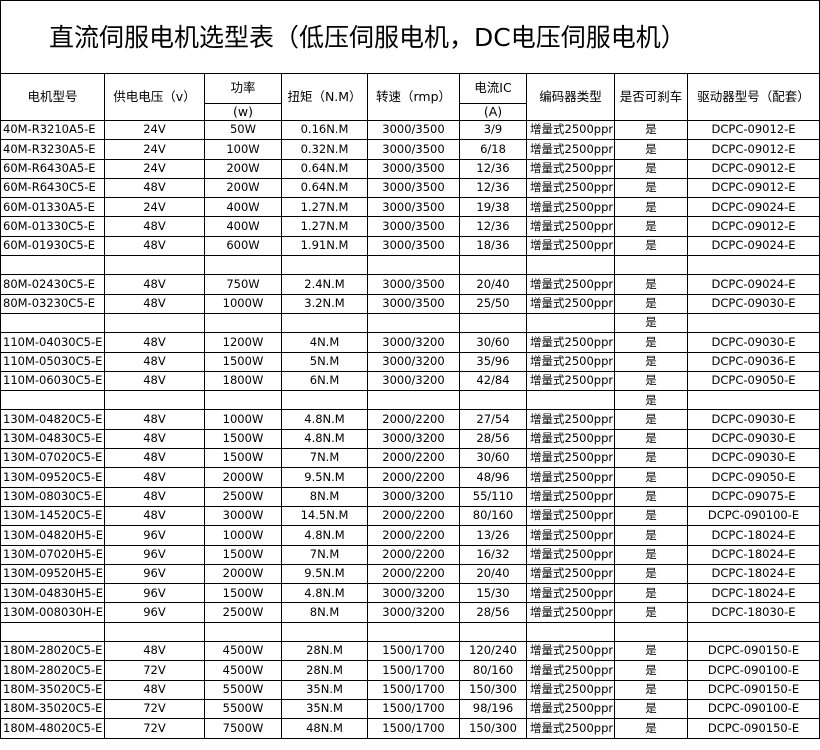 This screenshot has width=820, height=750. Describe the element at coordinates (493, 554) in the screenshot. I see `table-cell: 16/32` at that location.